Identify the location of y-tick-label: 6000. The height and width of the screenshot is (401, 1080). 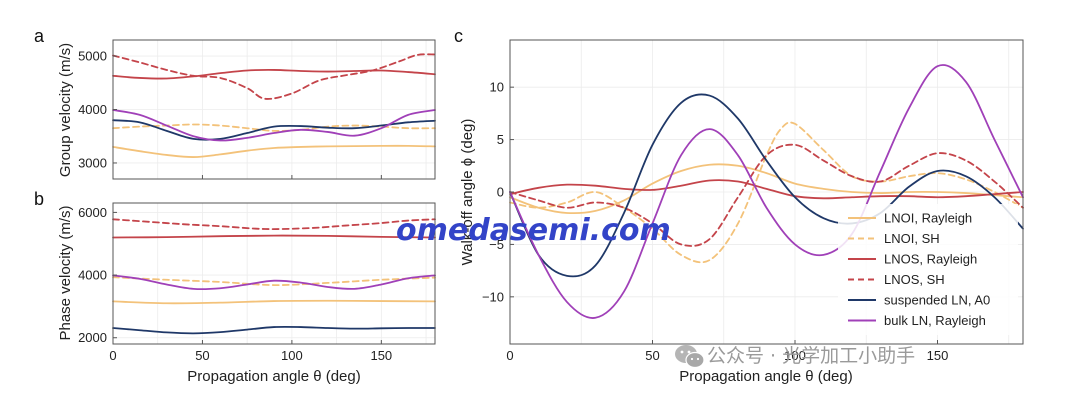
(92, 212).